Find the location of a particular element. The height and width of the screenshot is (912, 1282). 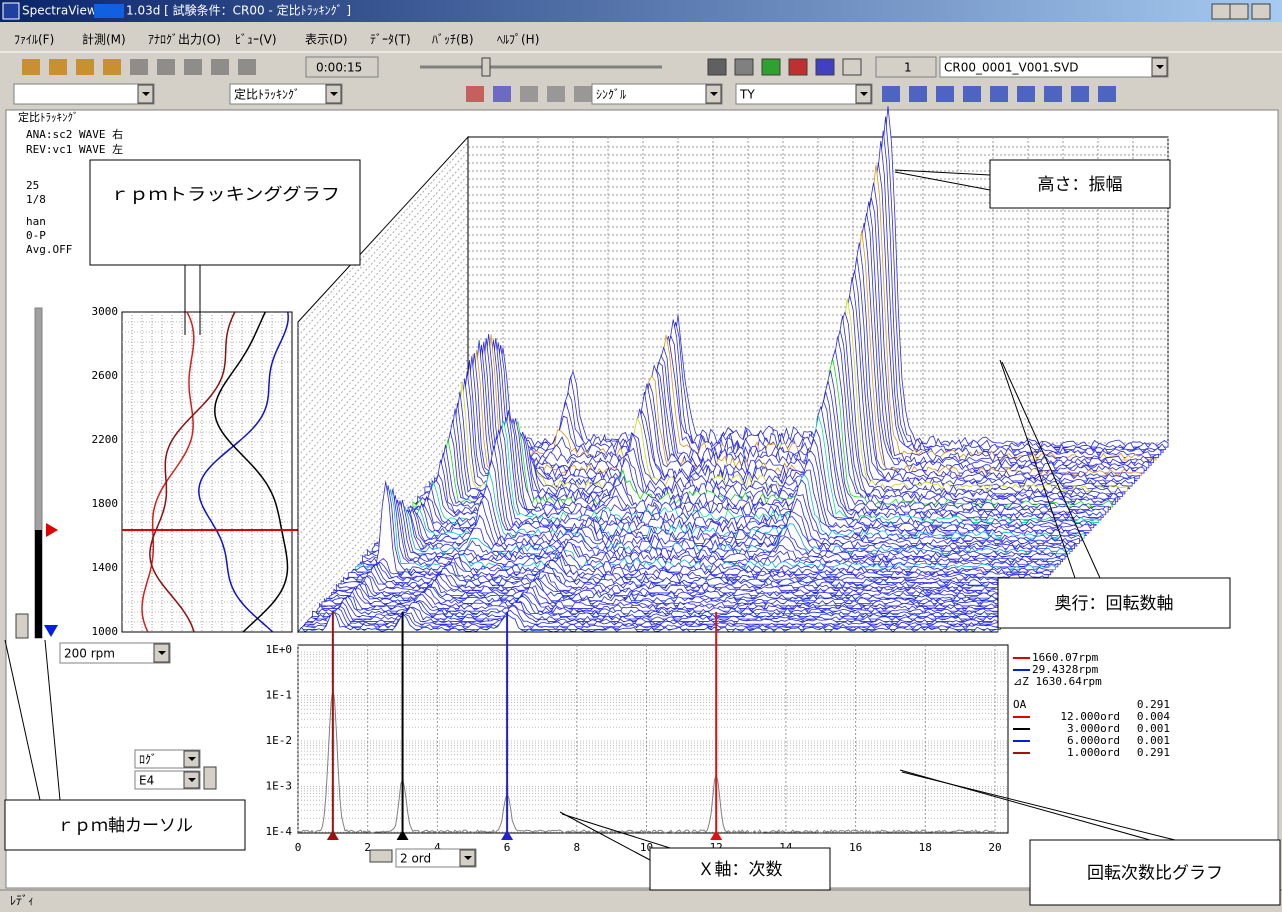

display-combo-text: TY is located at coordinates (747, 95).